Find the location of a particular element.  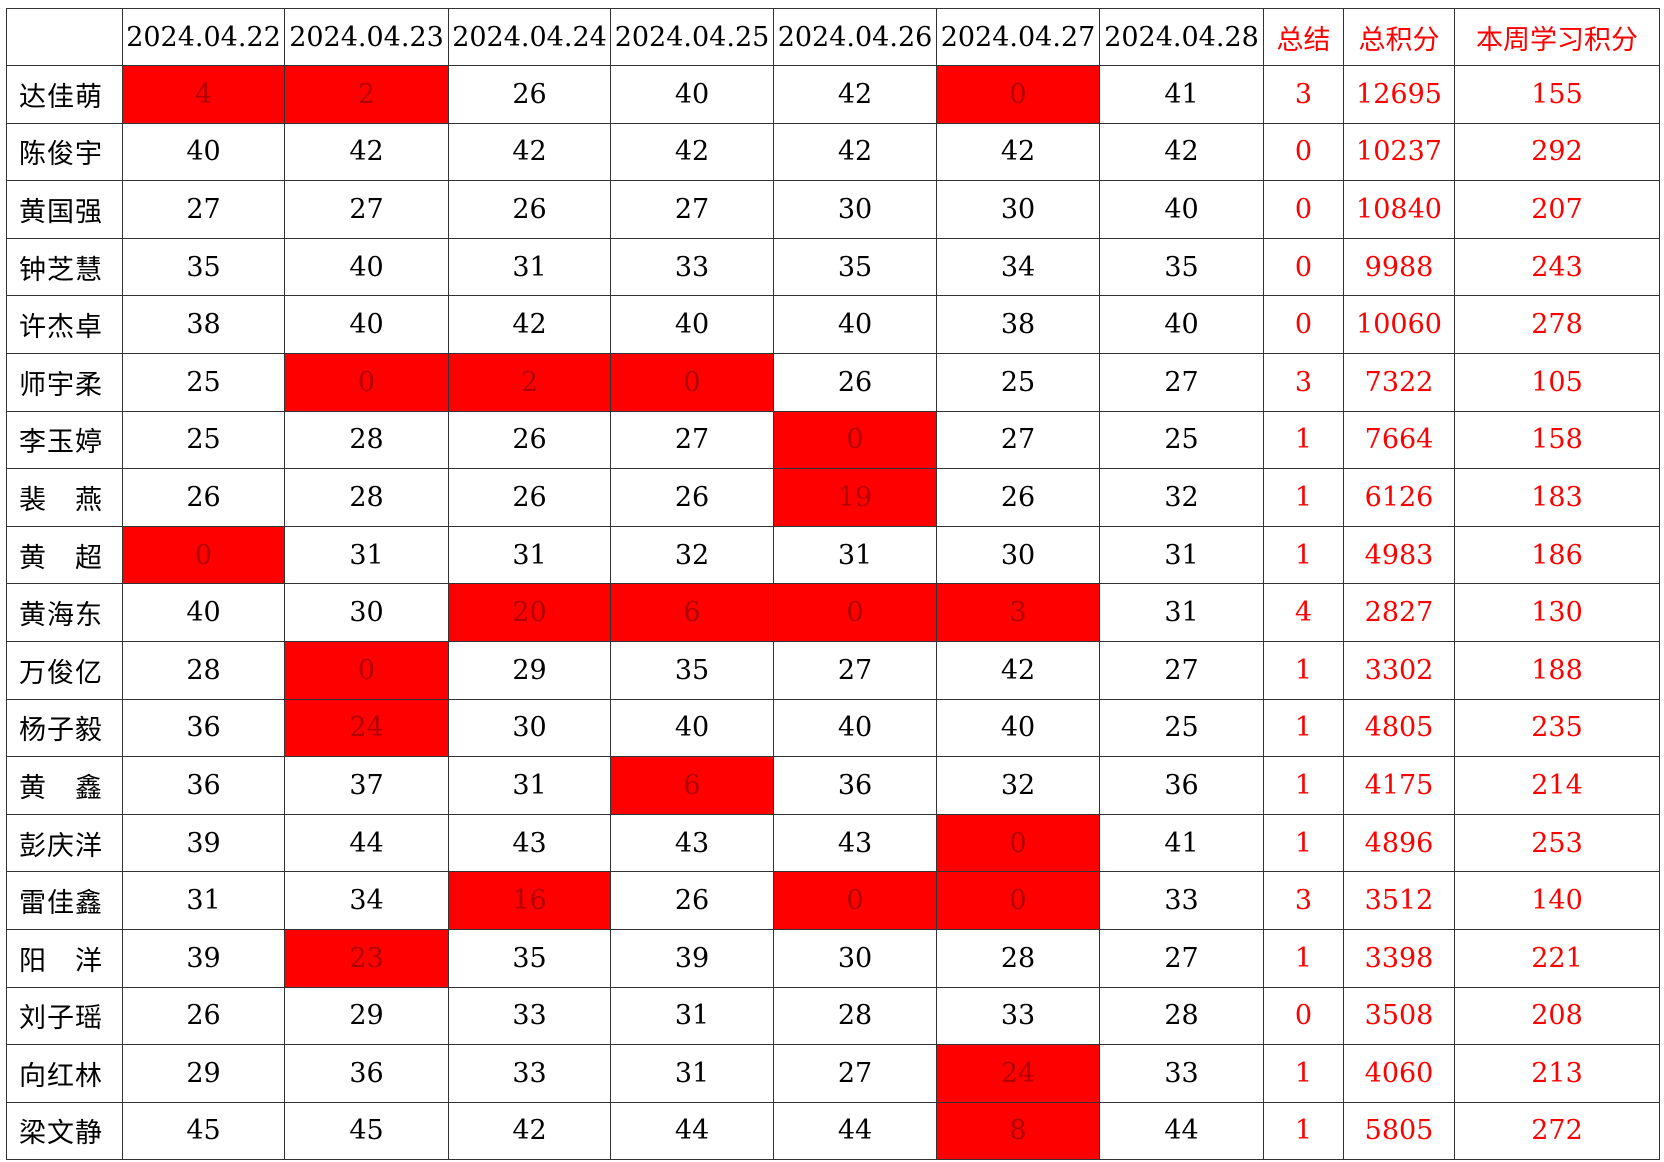

score-cell: 44 is located at coordinates (366, 843).